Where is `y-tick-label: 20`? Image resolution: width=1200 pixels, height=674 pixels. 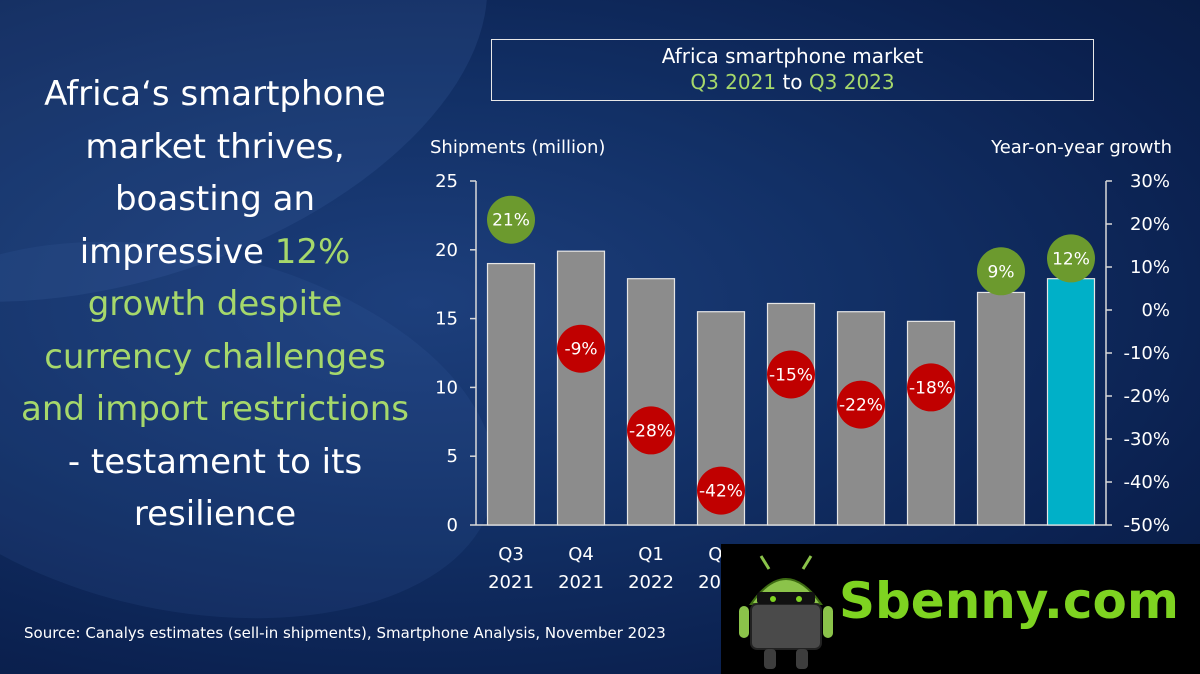 y-tick-label: 20 is located at coordinates (446, 250).